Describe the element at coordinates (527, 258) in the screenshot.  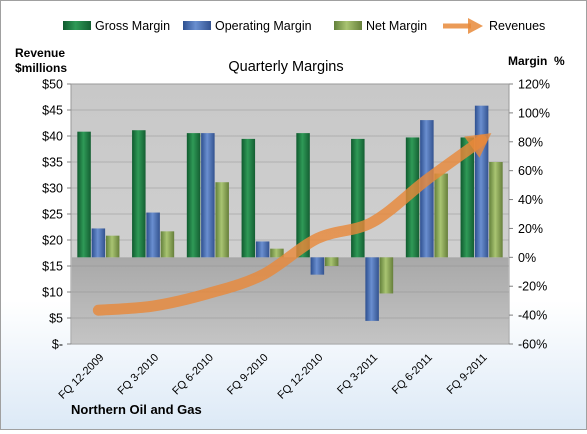
I see `right-axis-tick-label: 0%` at that location.